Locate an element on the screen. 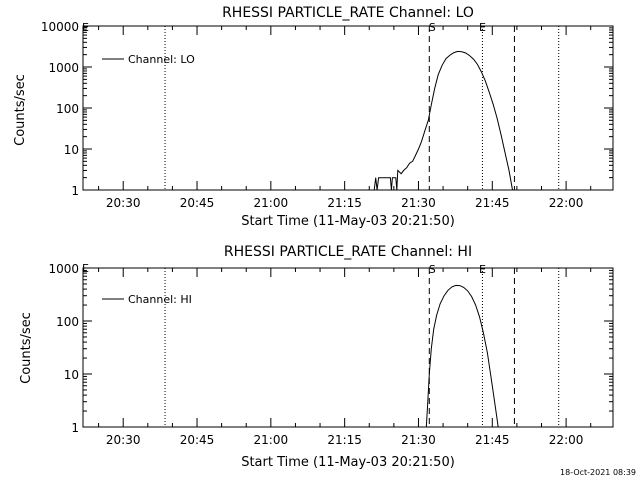 The width and height of the screenshot is (640, 480). timestamp: 18-Oct-2021 08:39 is located at coordinates (598, 472).